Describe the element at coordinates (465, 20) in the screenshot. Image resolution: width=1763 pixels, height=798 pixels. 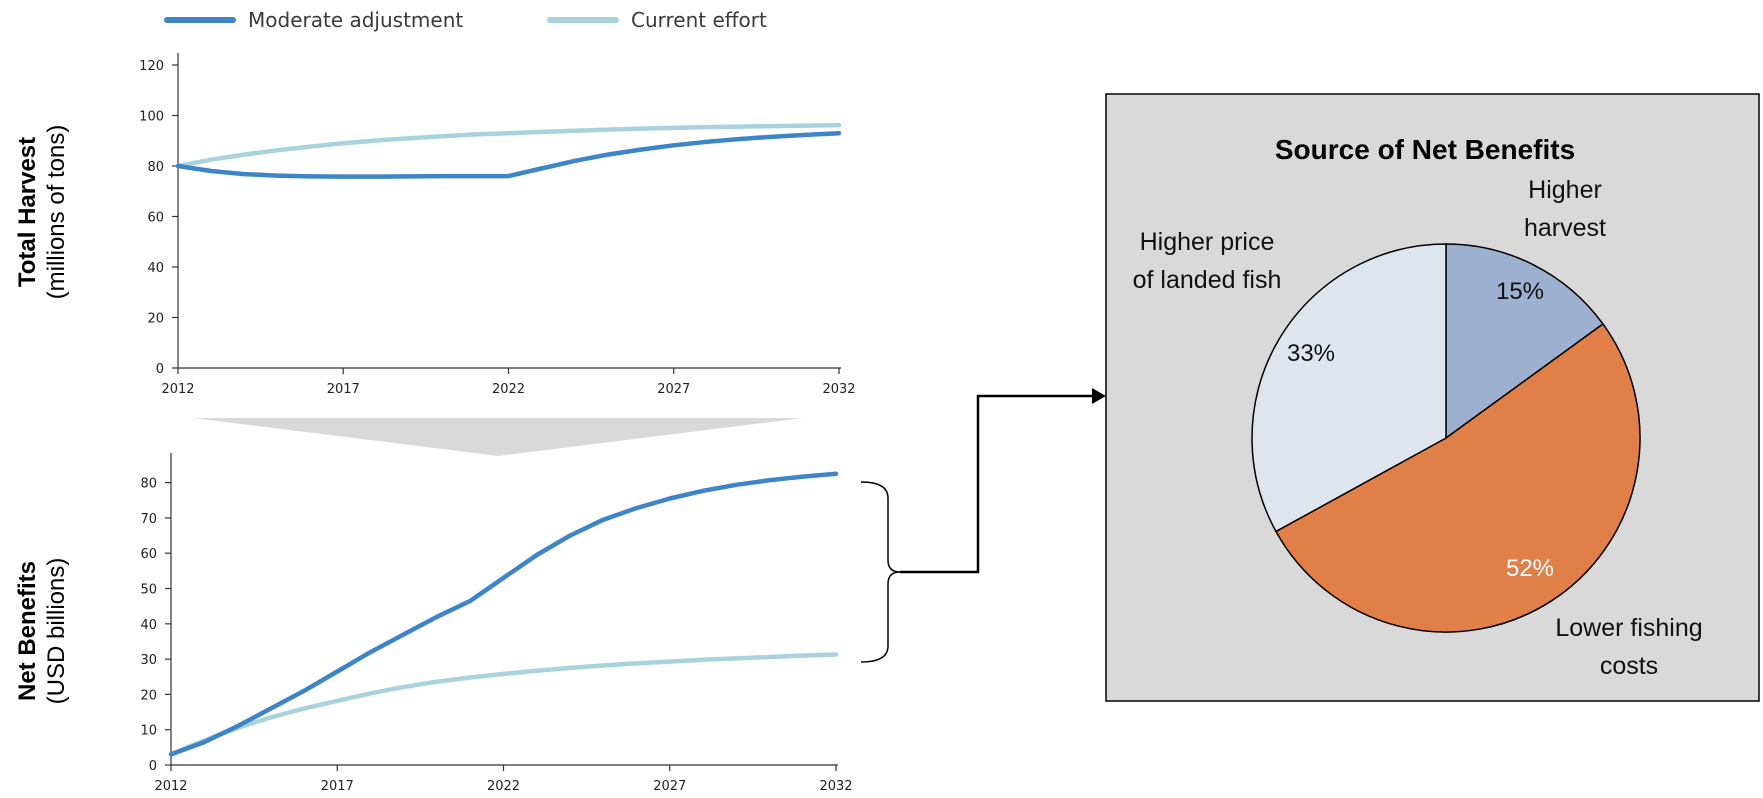
I see `legend: Moderate adjustment Current effort` at that location.